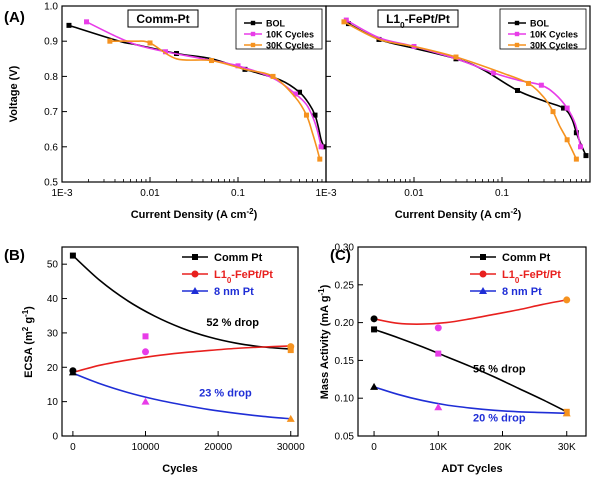 Image resolution: width=600 pixels, height=478 pixels. What do you see at coordinates (554, 35) in the screenshot?
I see `legend-label: 10K Cycles` at bounding box center [554, 35].